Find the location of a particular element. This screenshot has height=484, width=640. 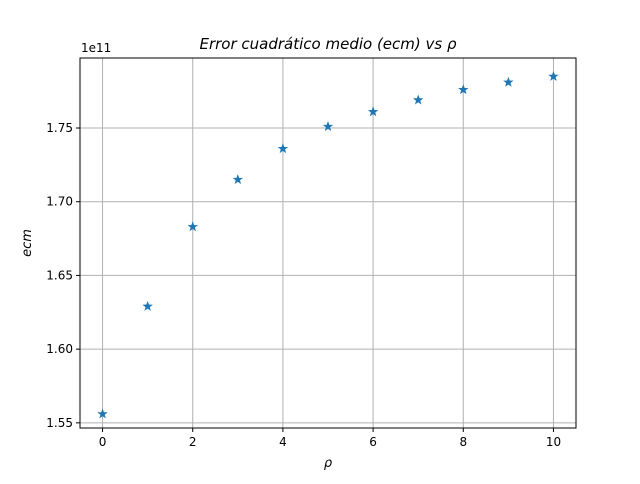

x-tick-label: 2 is located at coordinates (193, 442).